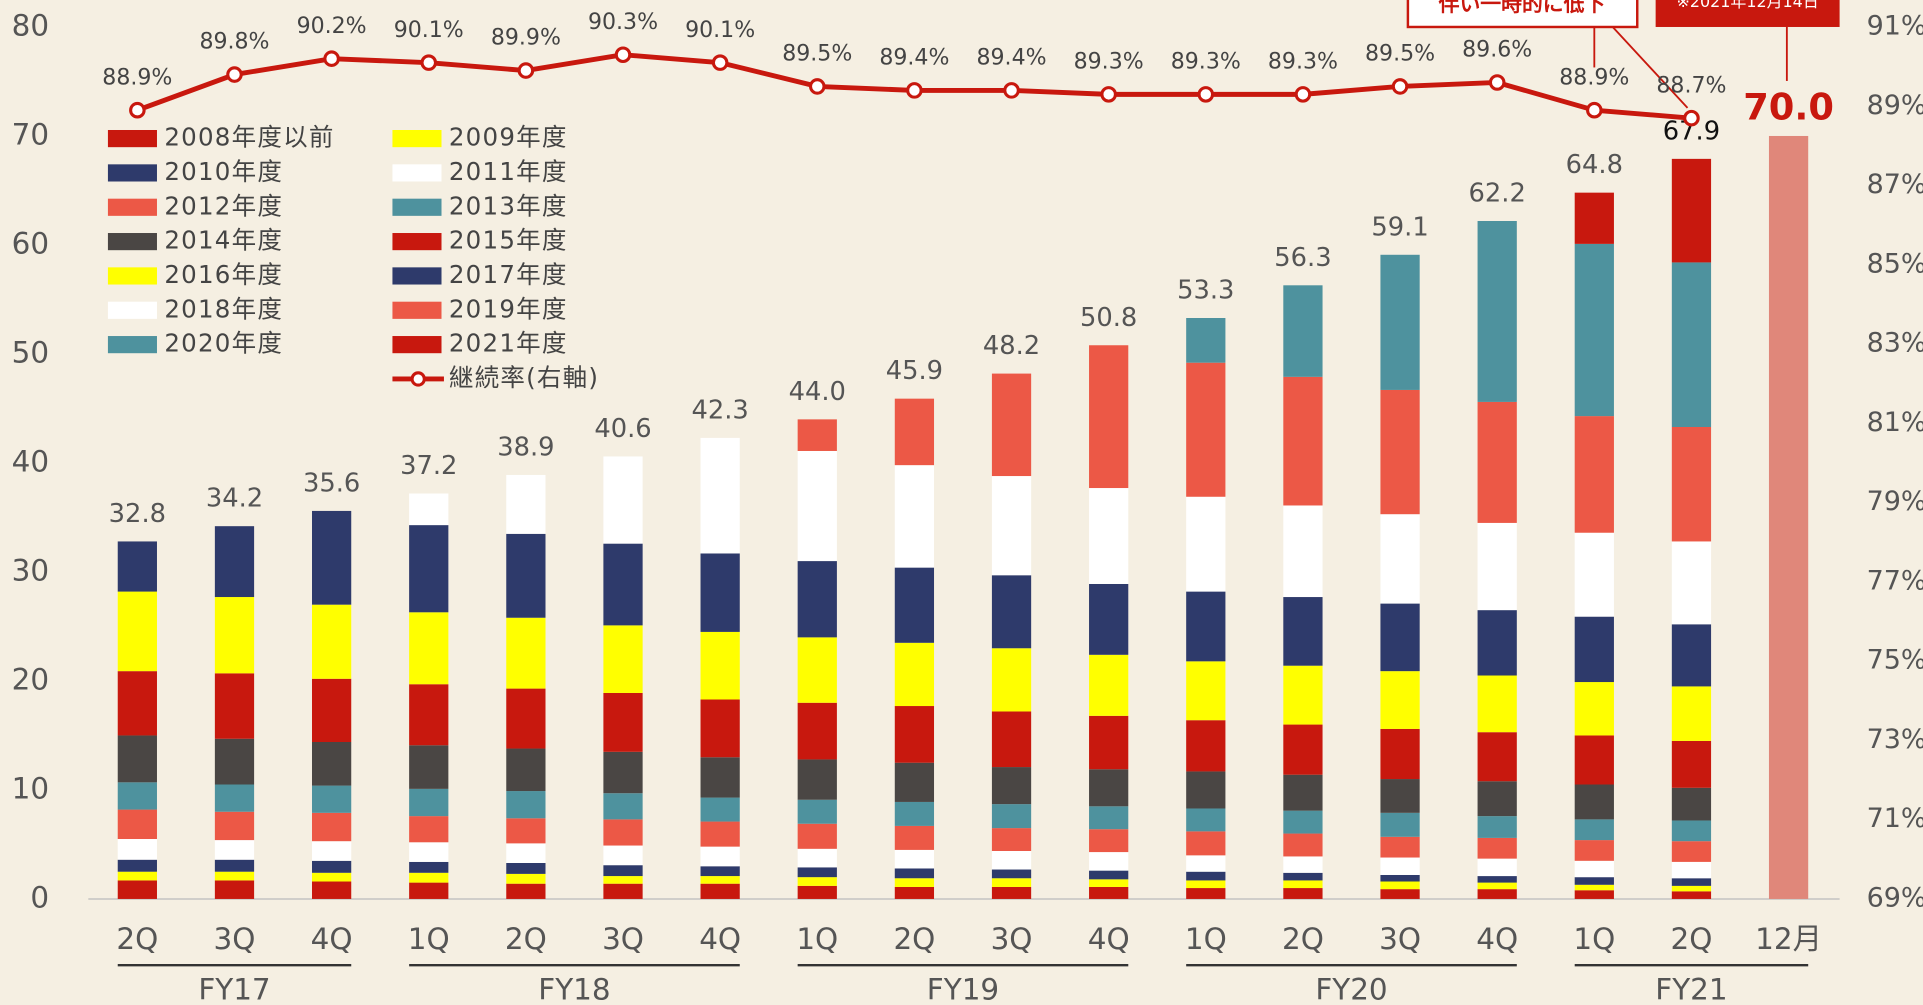 This screenshot has width=1923, height=1005. Describe the element at coordinates (622, 429) in the screenshot. I see `total-label: 40.6` at that location.